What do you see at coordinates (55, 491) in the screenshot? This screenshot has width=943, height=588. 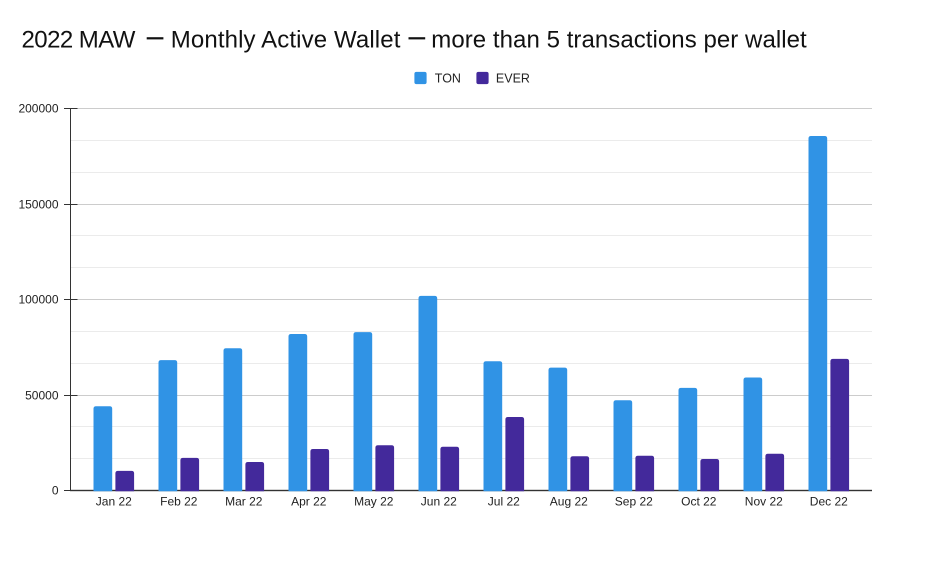 I see `svg-text: 0` at bounding box center [55, 491].